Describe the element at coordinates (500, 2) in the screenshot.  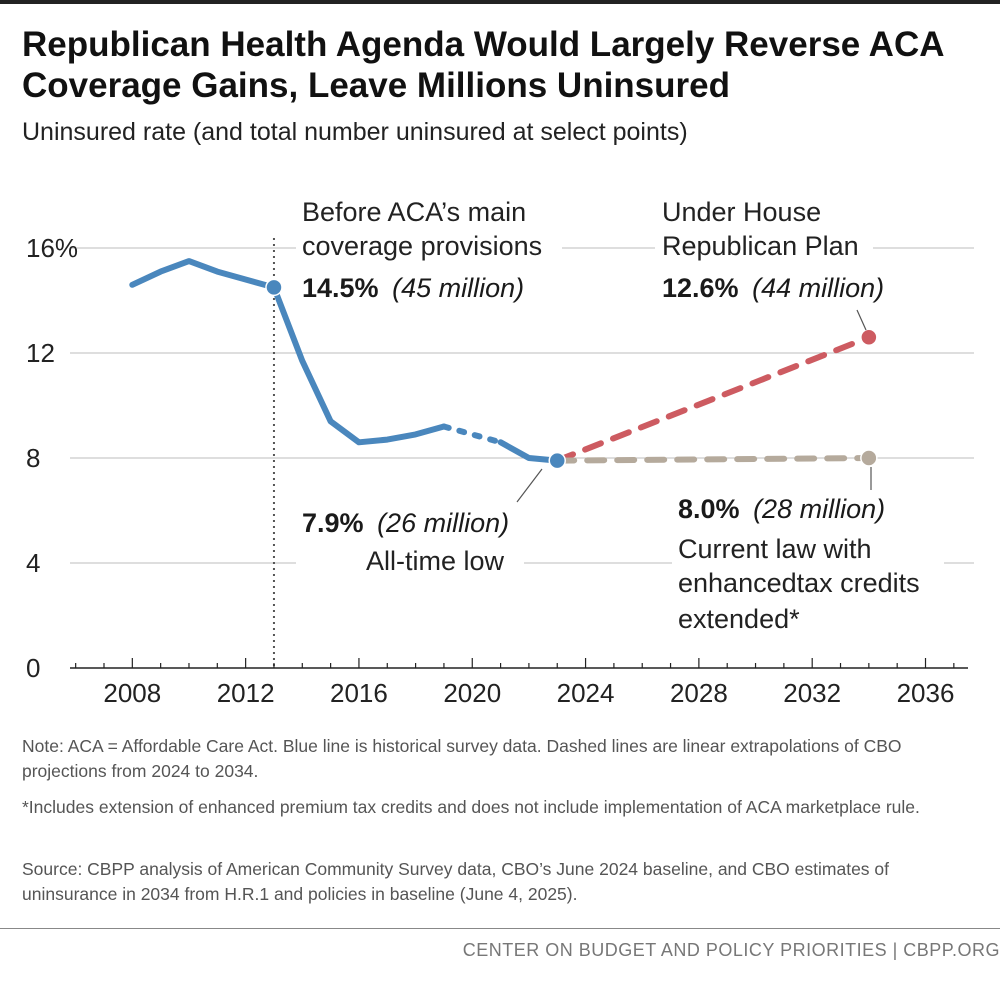
I see `top-rule` at that location.